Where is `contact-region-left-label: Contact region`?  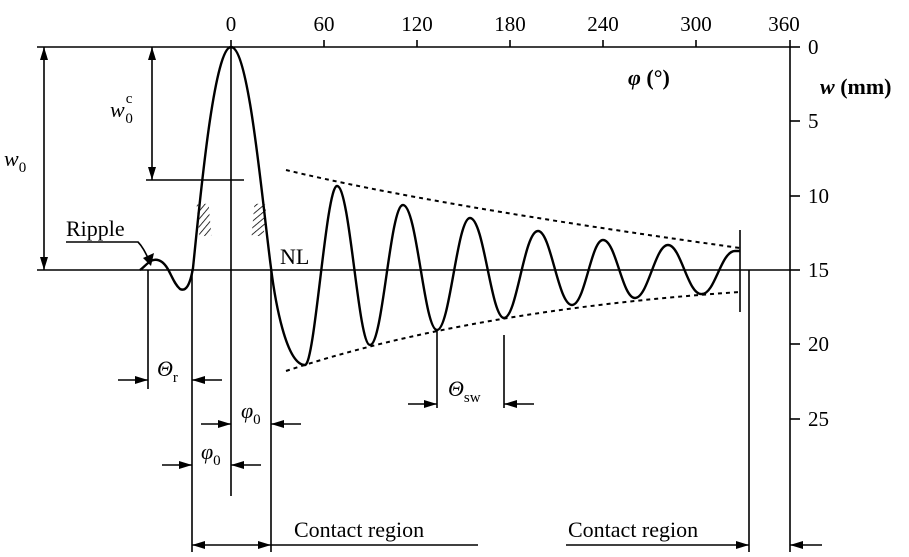
contact-region-left-label: Contact region is located at coordinates (359, 529).